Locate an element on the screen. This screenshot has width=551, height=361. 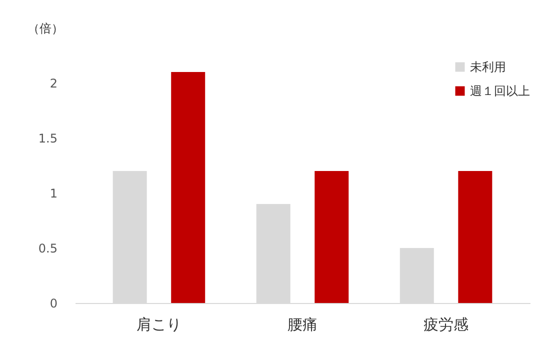
legend-label: 未利用 is located at coordinates (488, 67).